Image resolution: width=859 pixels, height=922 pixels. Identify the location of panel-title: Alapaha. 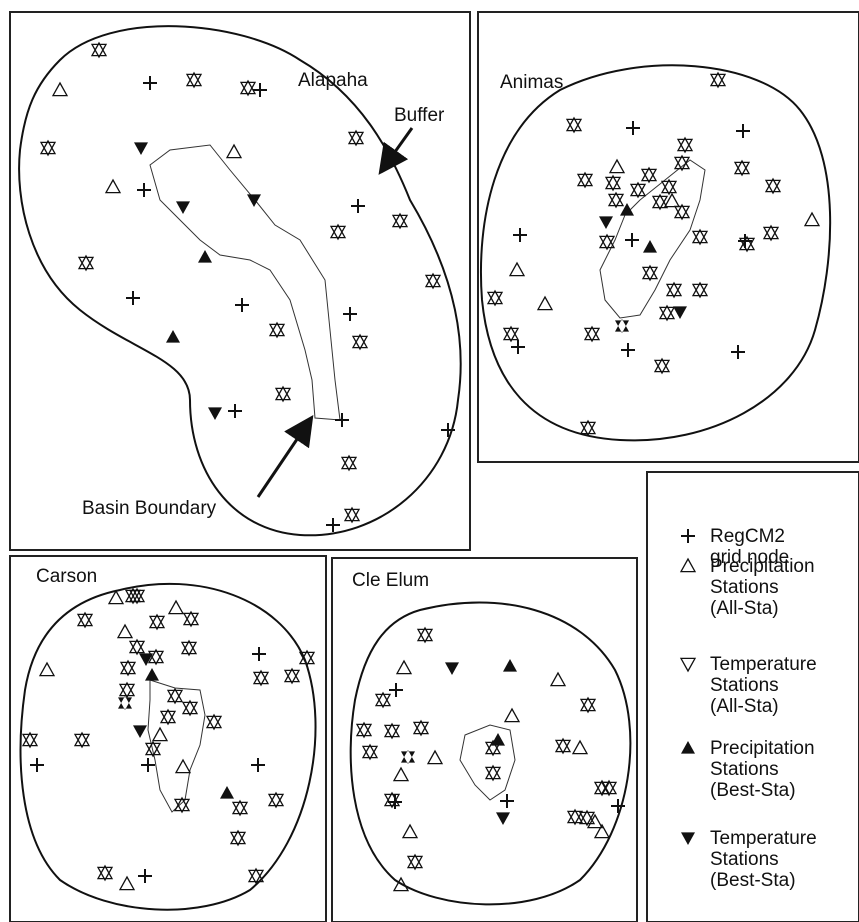
(333, 80).